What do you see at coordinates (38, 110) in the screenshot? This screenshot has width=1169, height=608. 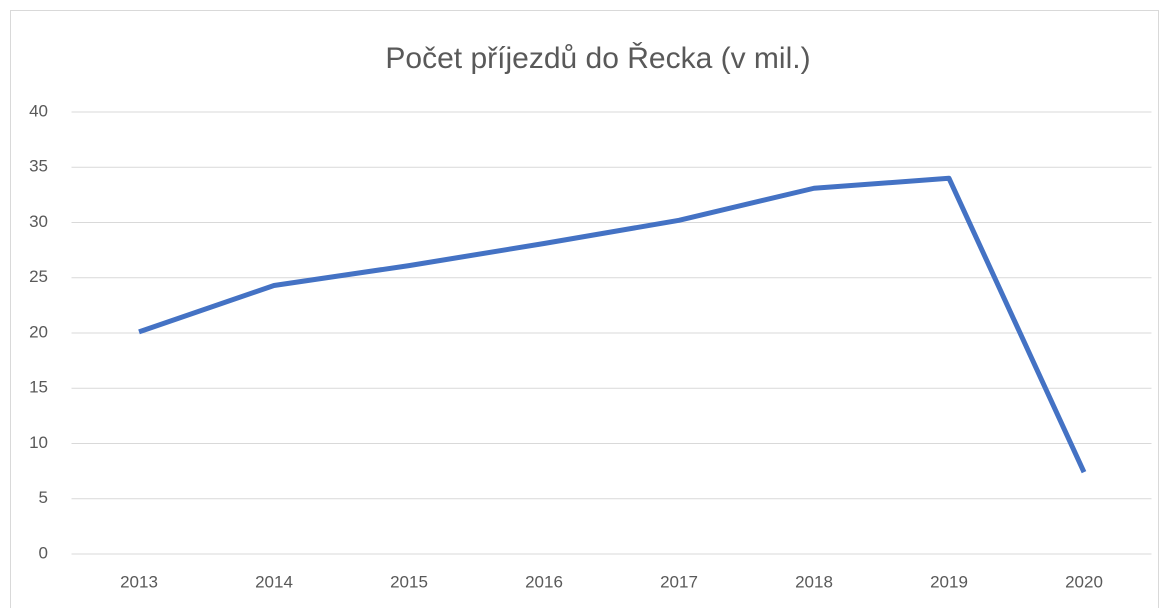 I see `y-tick-label: 40` at bounding box center [38, 110].